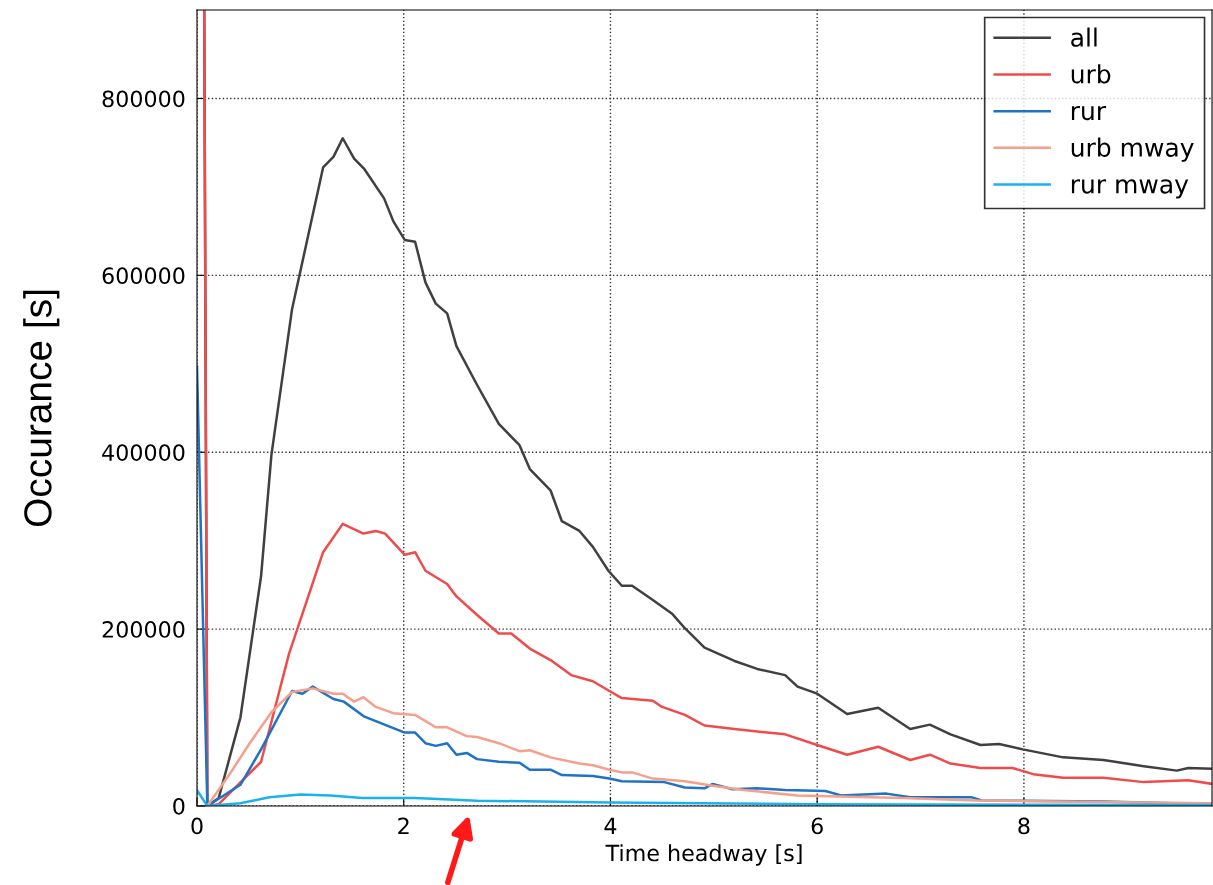 The width and height of the screenshot is (1213, 885). I want to click on y-tick-label: 0, so click(179, 806).